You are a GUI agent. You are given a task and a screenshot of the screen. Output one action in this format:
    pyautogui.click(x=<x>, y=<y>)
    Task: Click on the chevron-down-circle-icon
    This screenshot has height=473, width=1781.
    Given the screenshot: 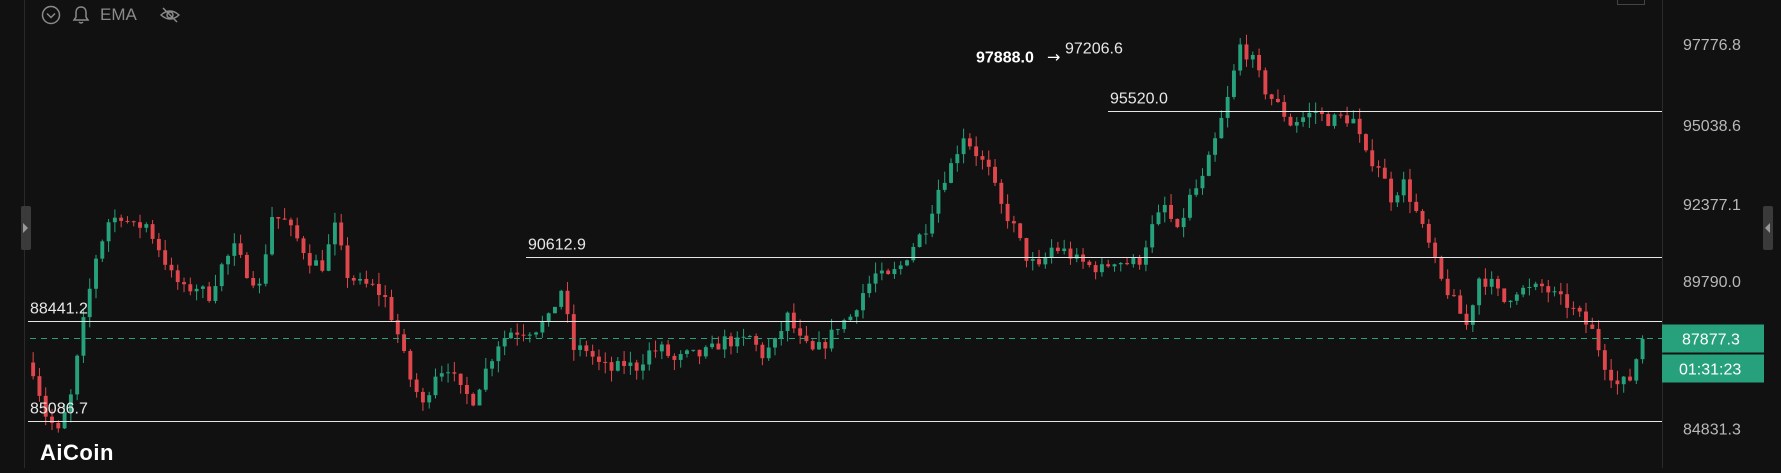 What is the action you would take?
    pyautogui.click(x=51, y=15)
    